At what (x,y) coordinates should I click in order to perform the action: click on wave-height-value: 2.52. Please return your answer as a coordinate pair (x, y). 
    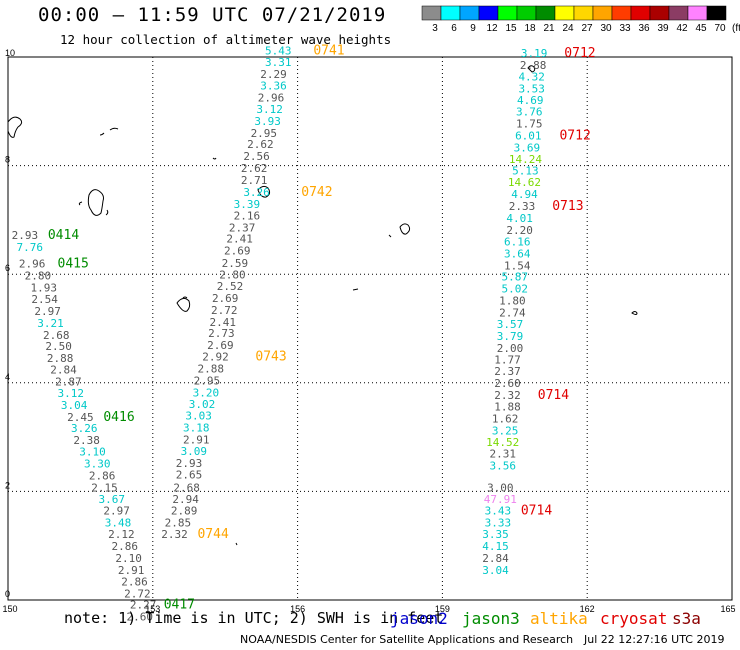
    Looking at the image, I should click on (230, 286).